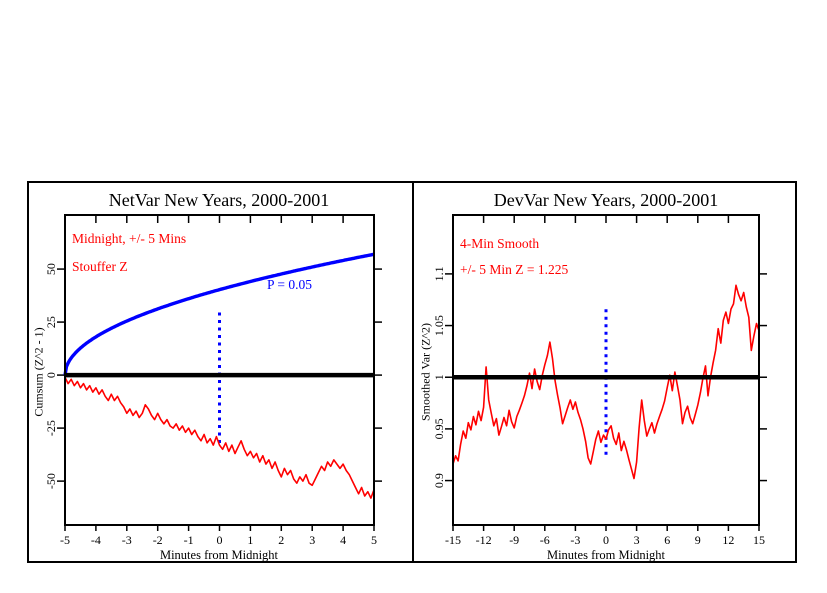  What do you see at coordinates (514, 269) in the screenshot?
I see `devvar-annotation-z: +/- 5 Min Z = 1.225` at bounding box center [514, 269].